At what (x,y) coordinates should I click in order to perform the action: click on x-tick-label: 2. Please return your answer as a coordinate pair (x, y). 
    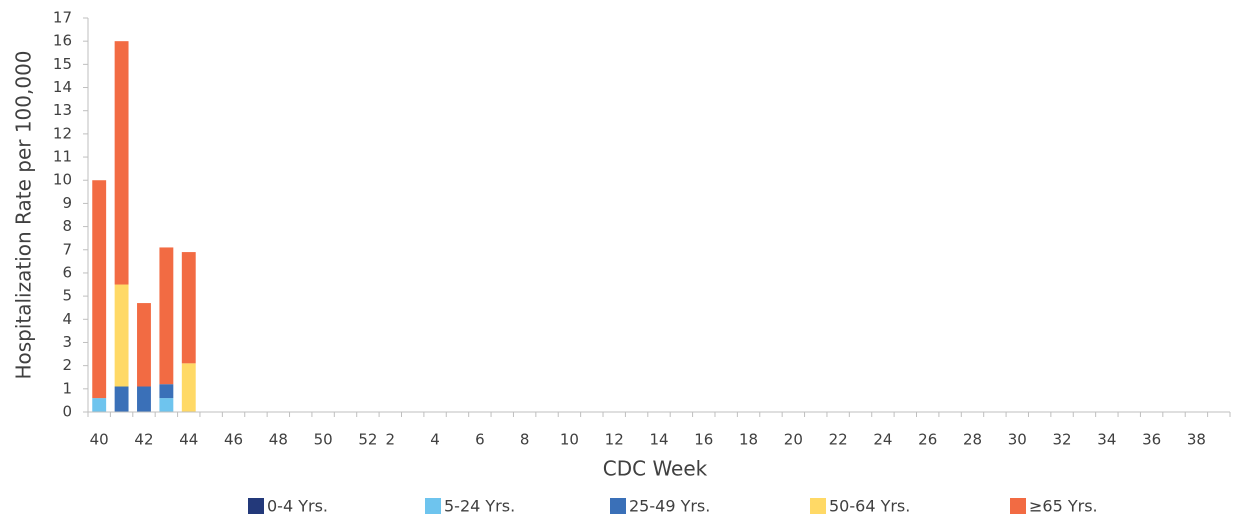
    Looking at the image, I should click on (391, 440).